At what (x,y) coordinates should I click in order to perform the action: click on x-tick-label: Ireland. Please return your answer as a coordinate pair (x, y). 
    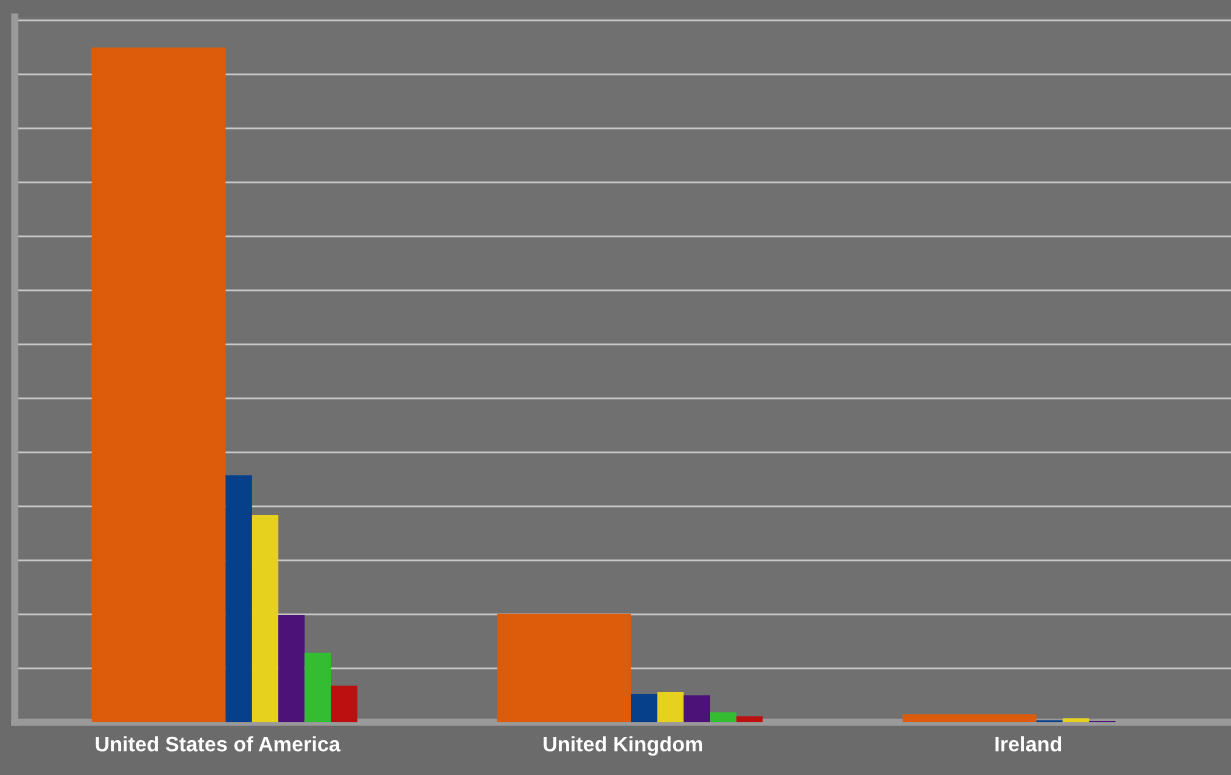
    Looking at the image, I should click on (1028, 744).